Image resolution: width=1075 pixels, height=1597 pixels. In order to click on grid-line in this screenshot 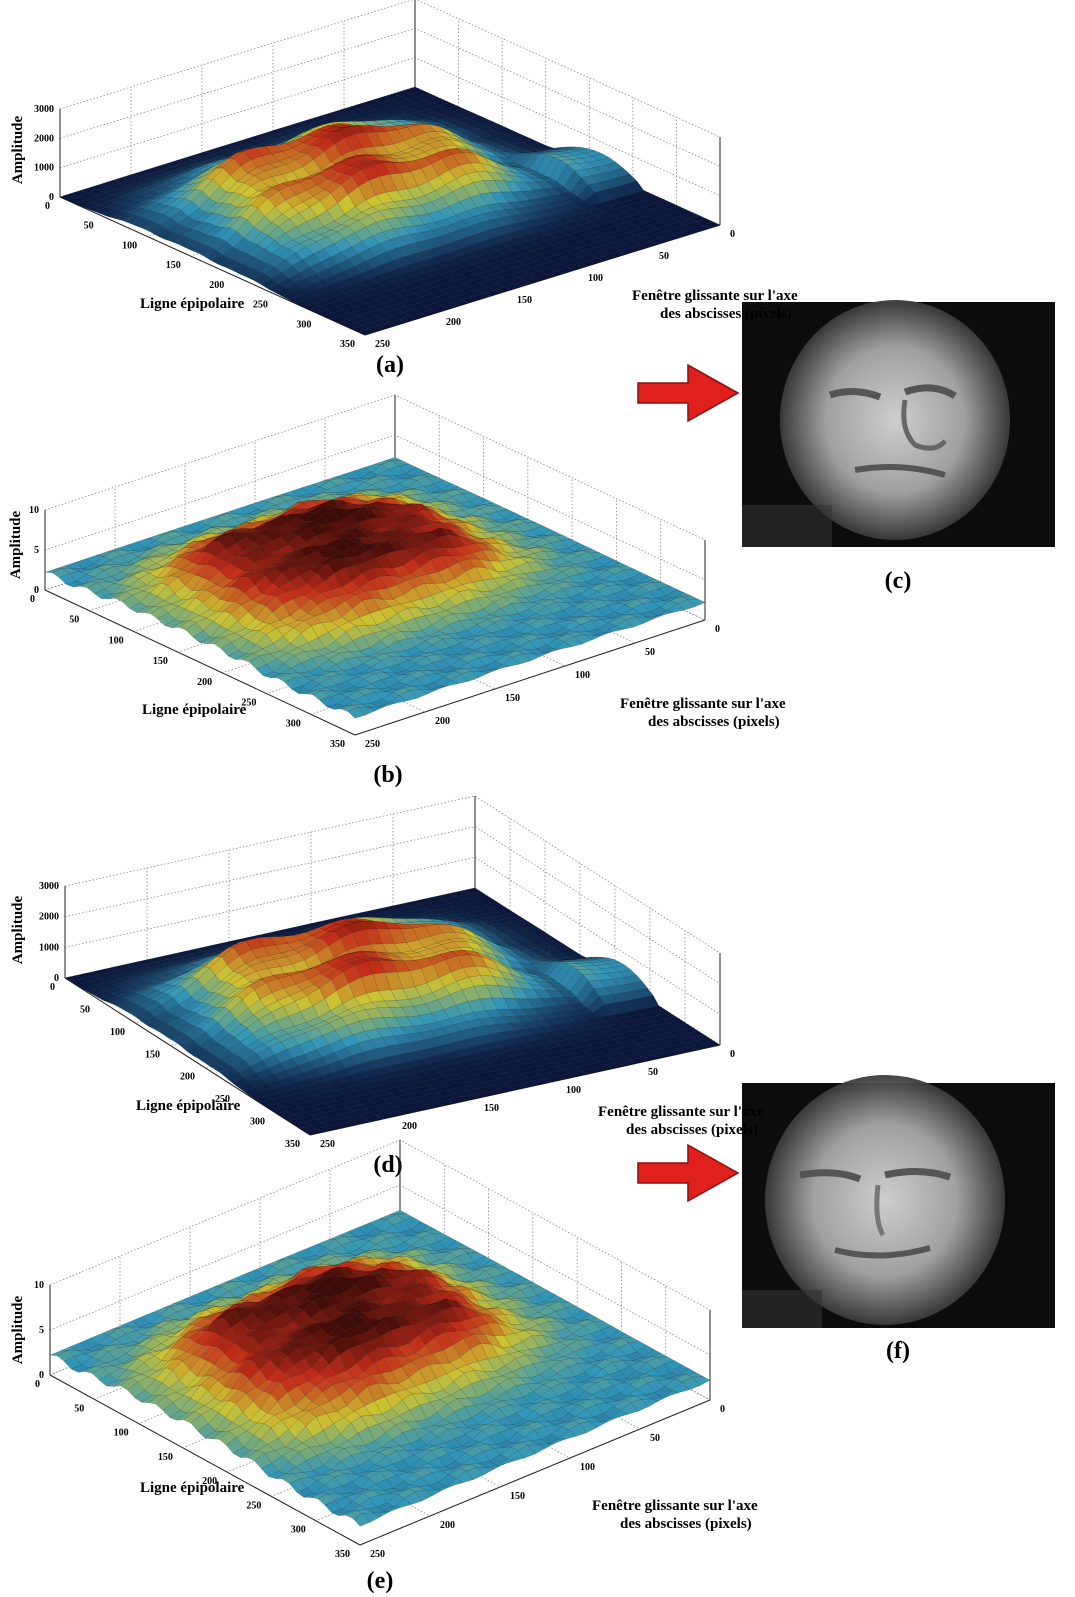, I will do `click(390, 69)`.